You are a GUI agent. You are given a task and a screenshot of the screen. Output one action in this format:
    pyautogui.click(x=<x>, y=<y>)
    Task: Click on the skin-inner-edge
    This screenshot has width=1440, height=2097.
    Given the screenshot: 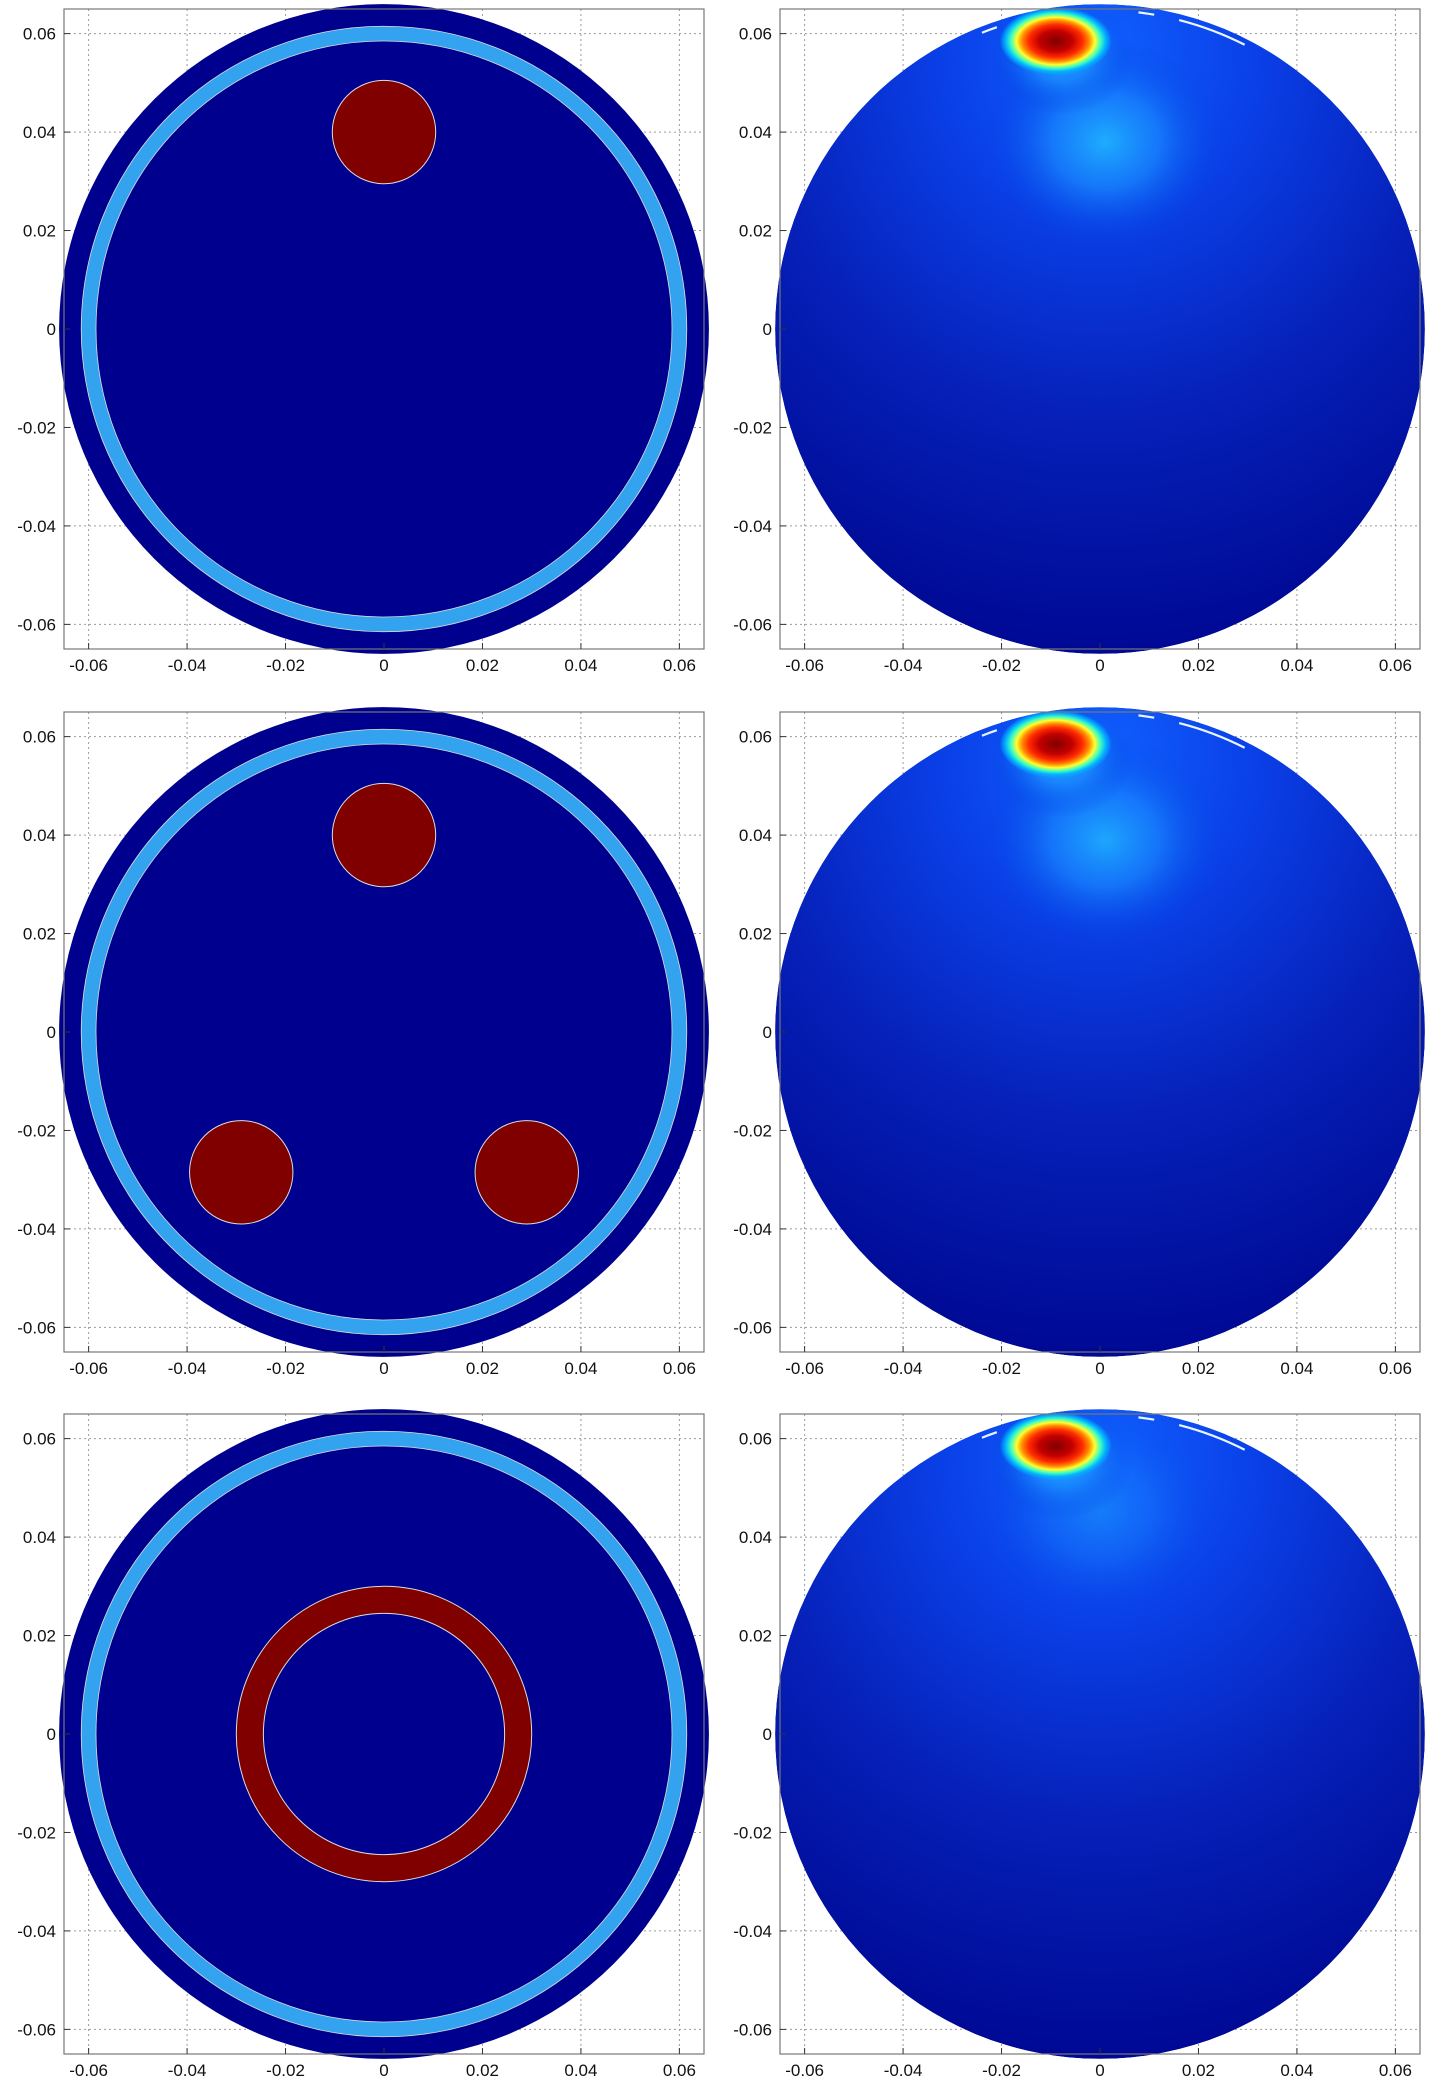 What is the action you would take?
    pyautogui.click(x=384, y=1734)
    